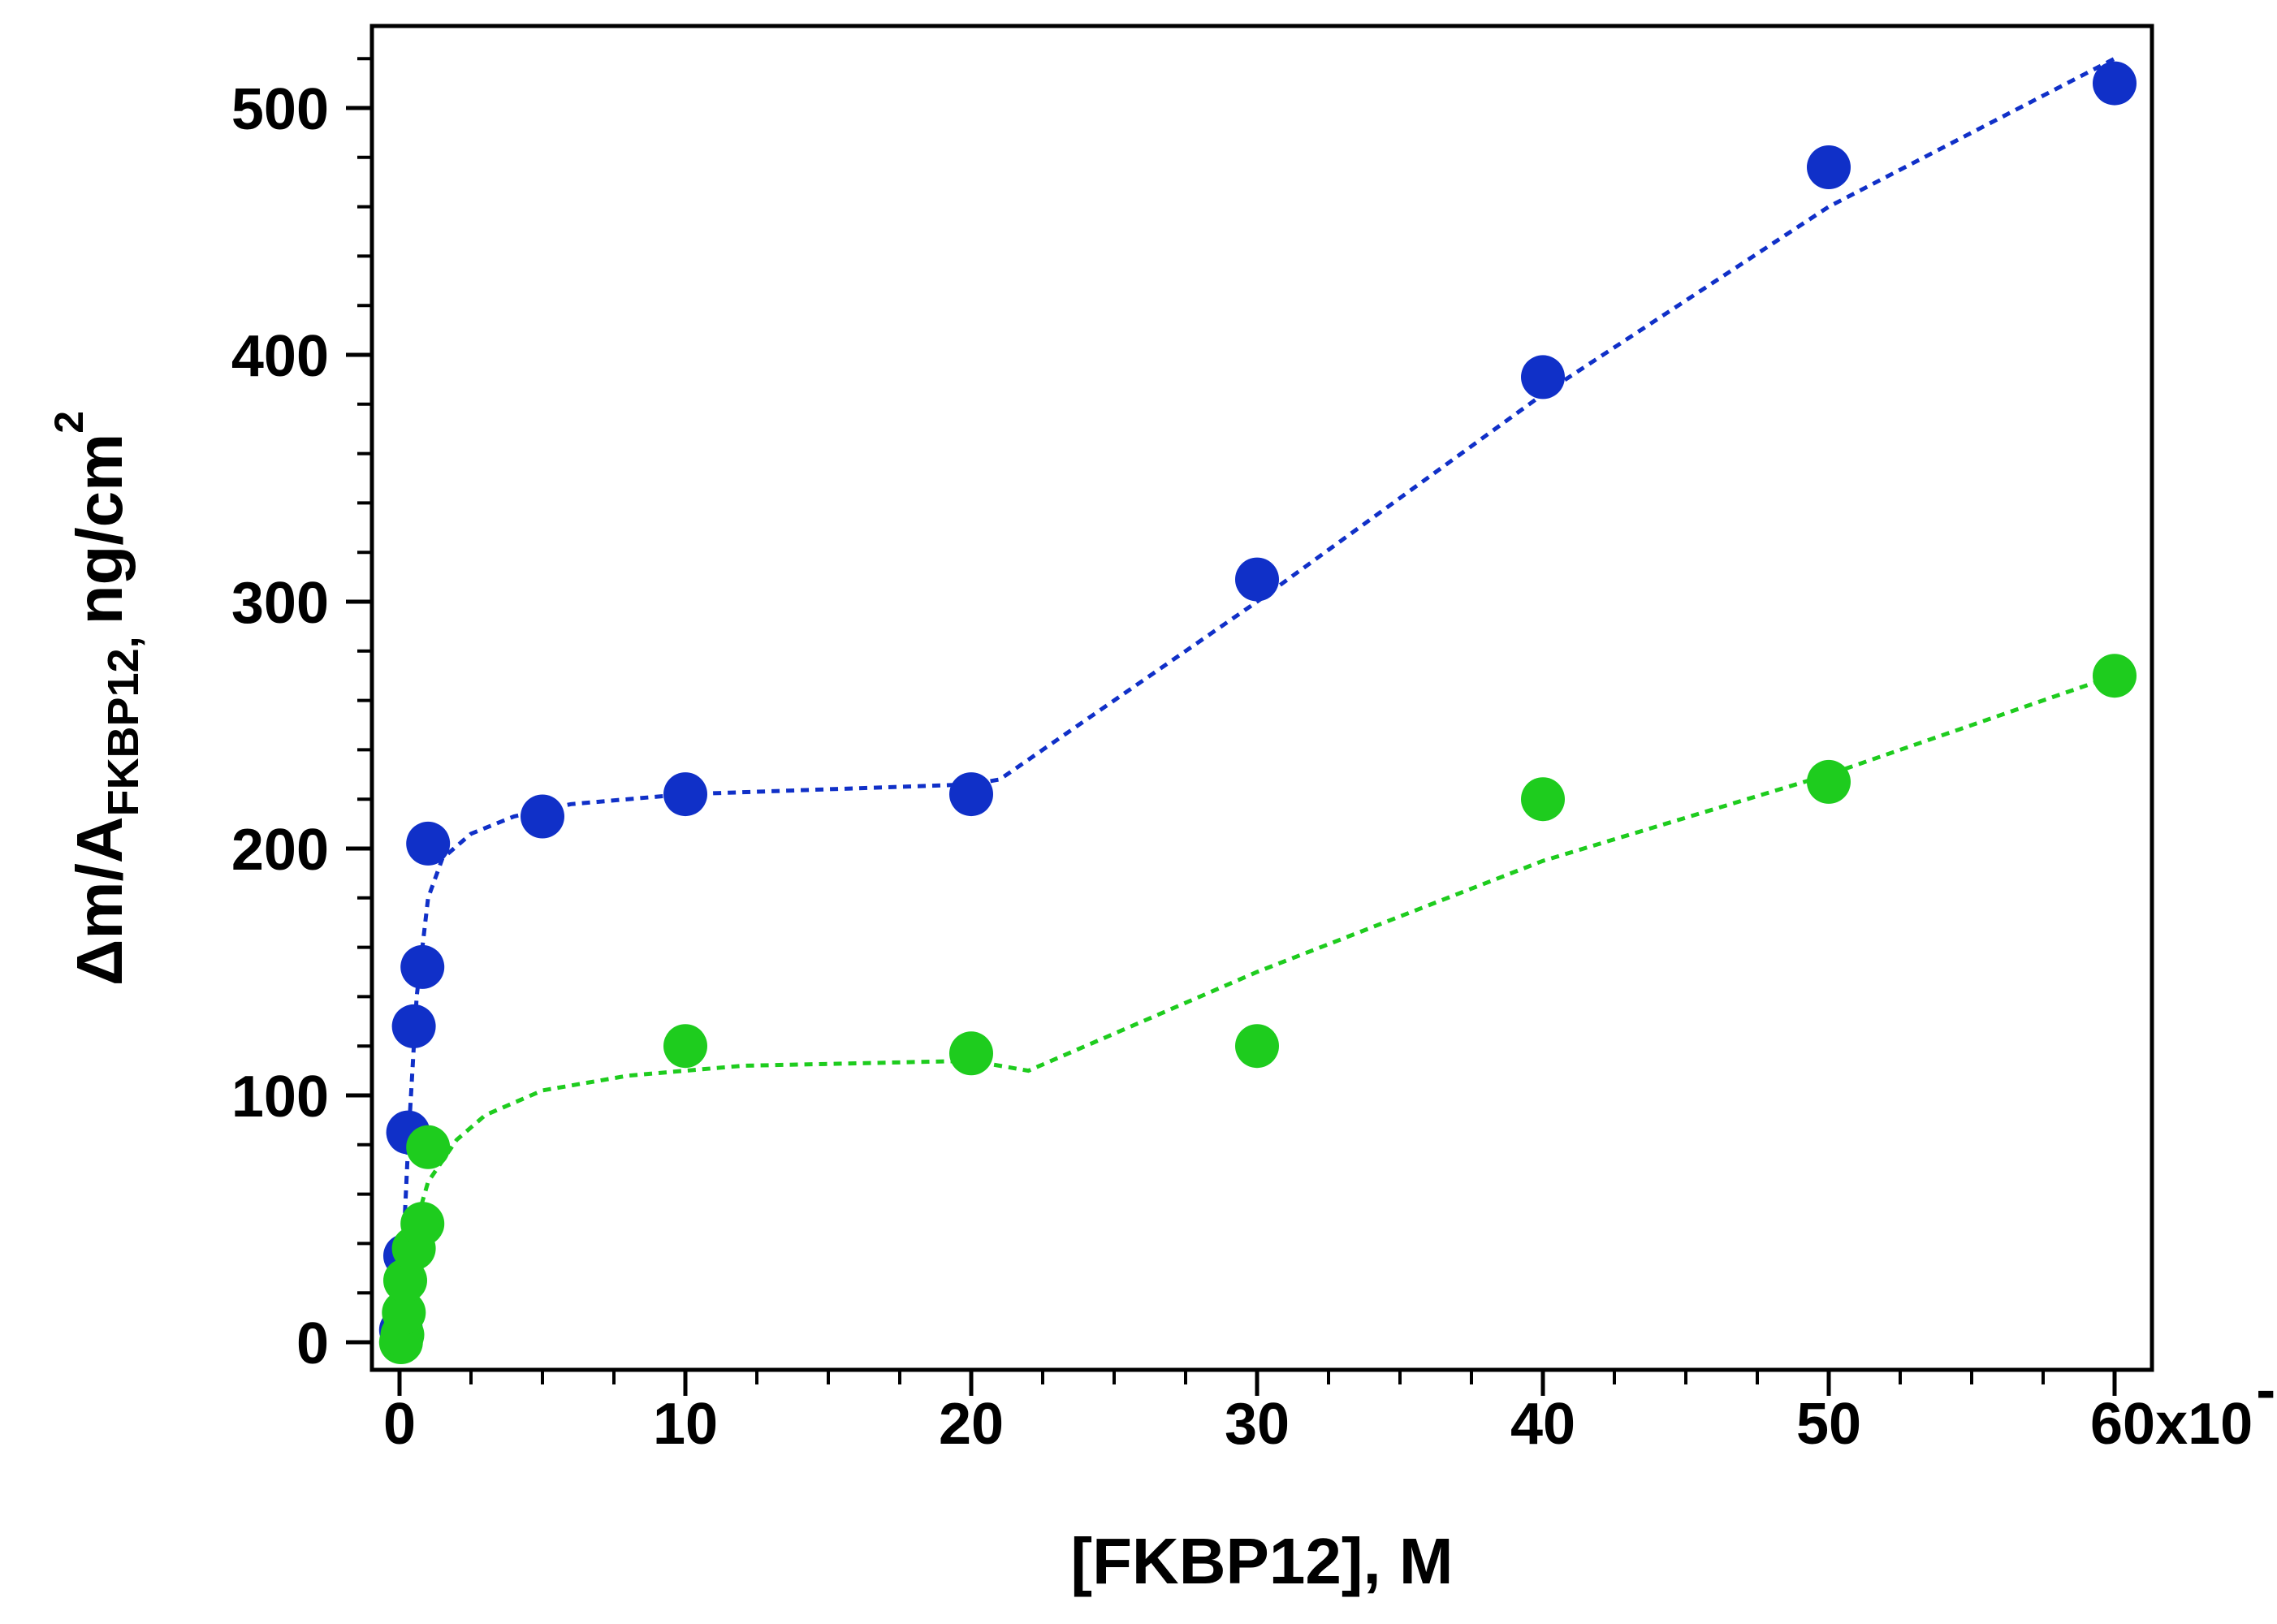  I want to click on y-tick-label: 100, so click(280, 1097).